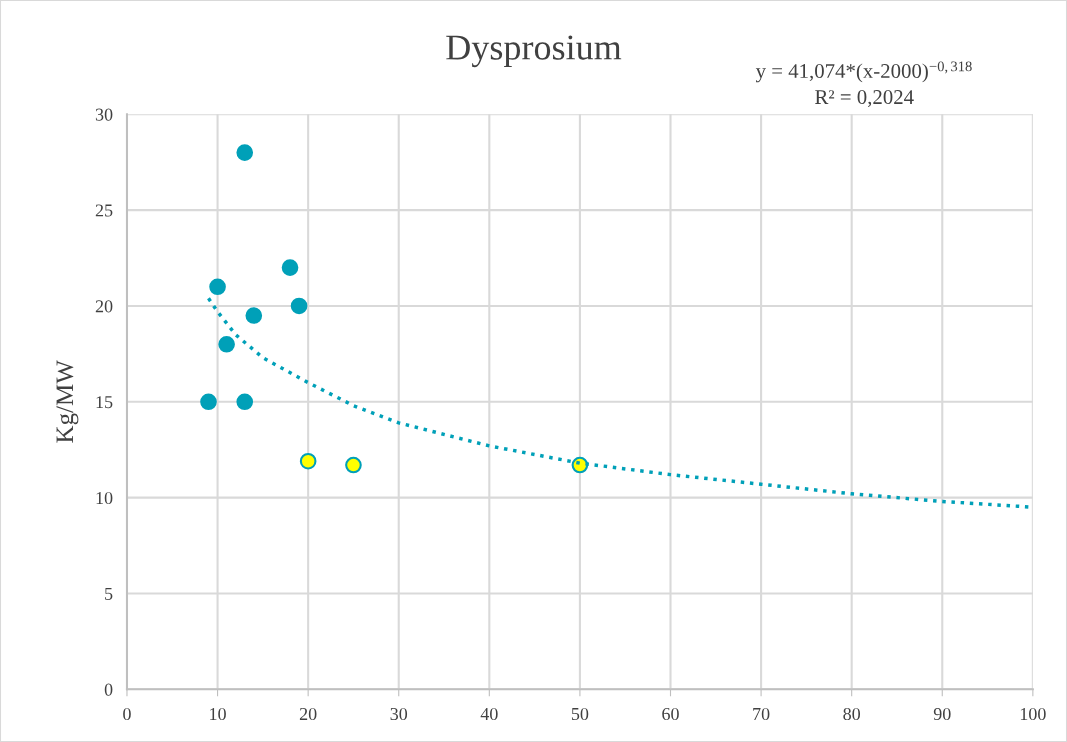 The image size is (1067, 742). I want to click on chart-title: Dysprosium, so click(534, 51).